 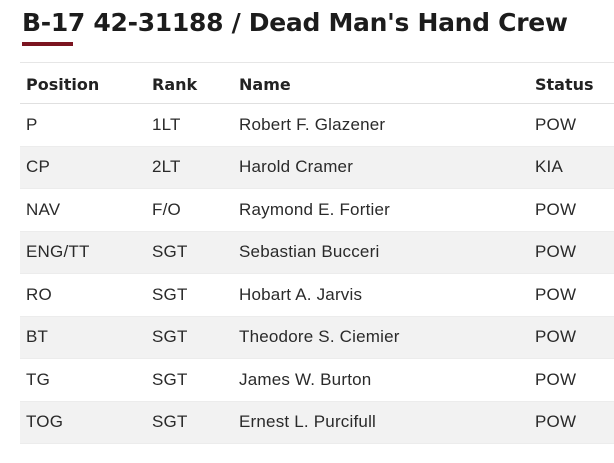 I want to click on table-row: RO SGT Hobart A. Jarvis POW, so click(x=317, y=295).